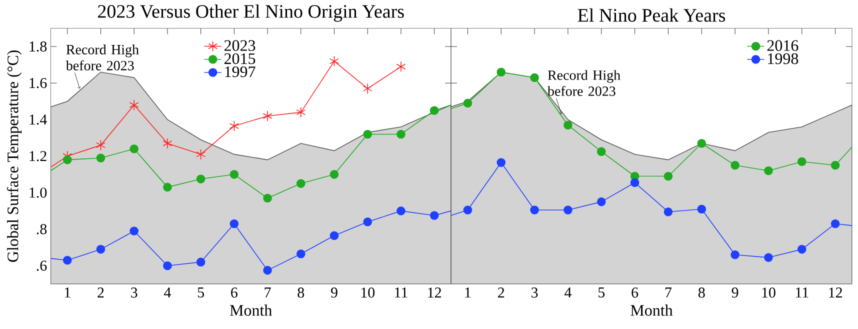  I want to click on y-tick-label: 1.2, so click(38, 156).